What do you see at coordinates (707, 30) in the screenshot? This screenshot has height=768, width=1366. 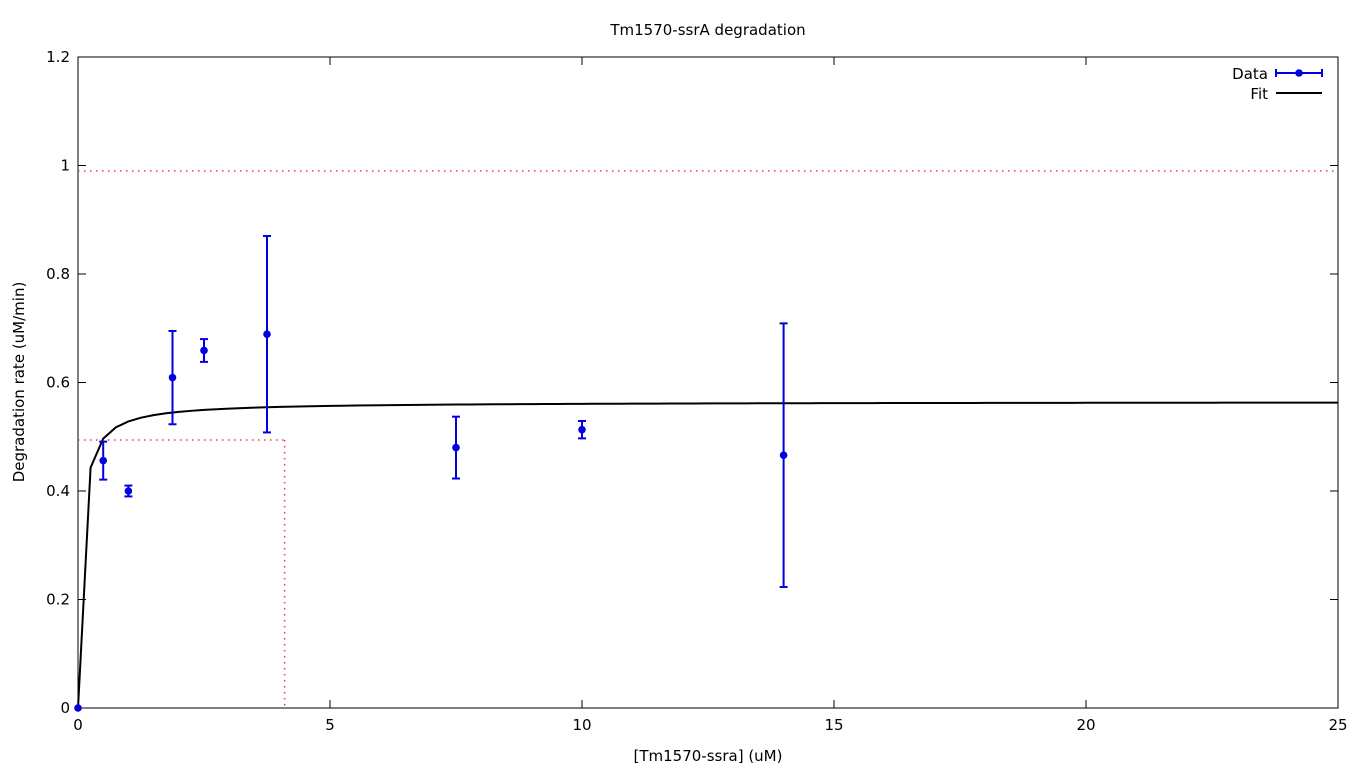 I see `chart-title: Tm1570-ssrA degradation` at bounding box center [707, 30].